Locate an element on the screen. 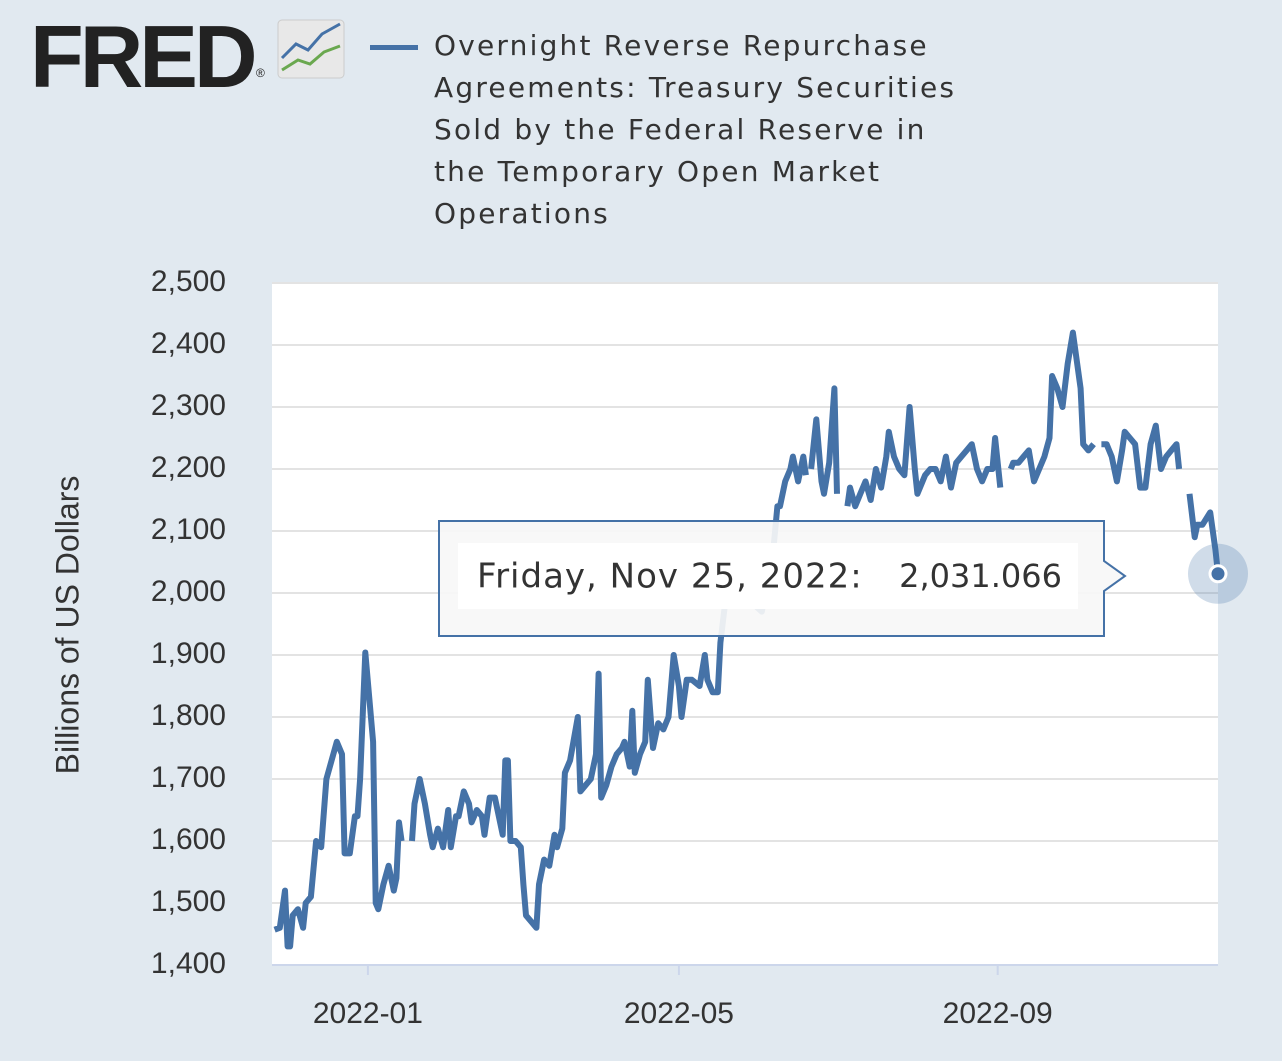 The height and width of the screenshot is (1061, 1282). tooltip-value: 2,031.066 is located at coordinates (980, 576).